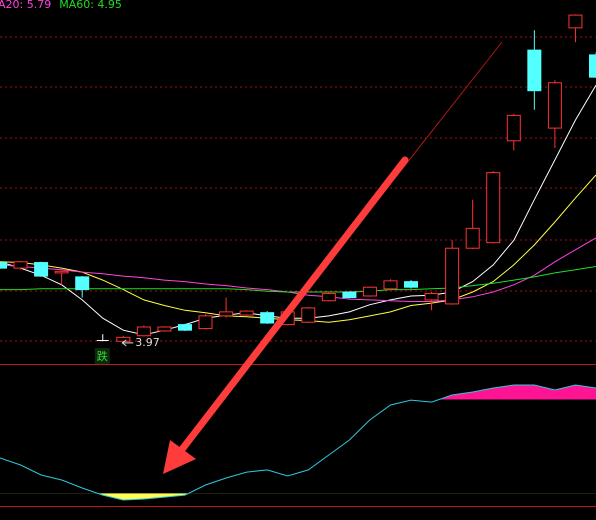 This screenshot has height=520, width=596. I want to click on signal-label: 跌, so click(102, 356).